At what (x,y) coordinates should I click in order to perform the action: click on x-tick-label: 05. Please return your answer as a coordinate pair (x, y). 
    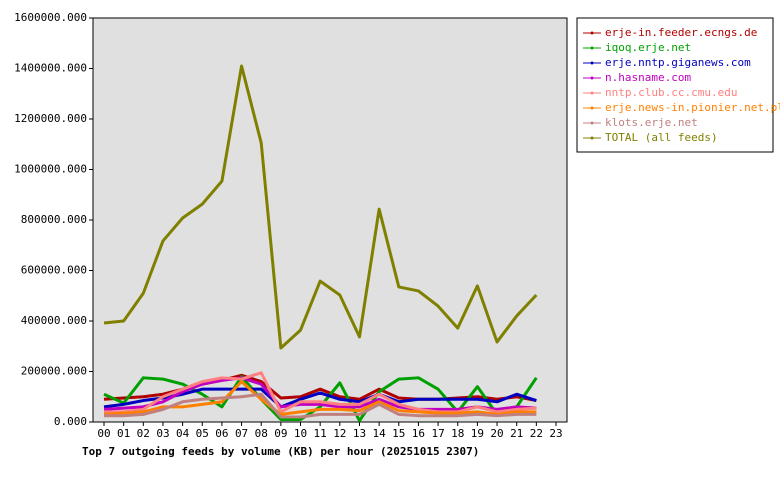
    Looking at the image, I should click on (202, 433).